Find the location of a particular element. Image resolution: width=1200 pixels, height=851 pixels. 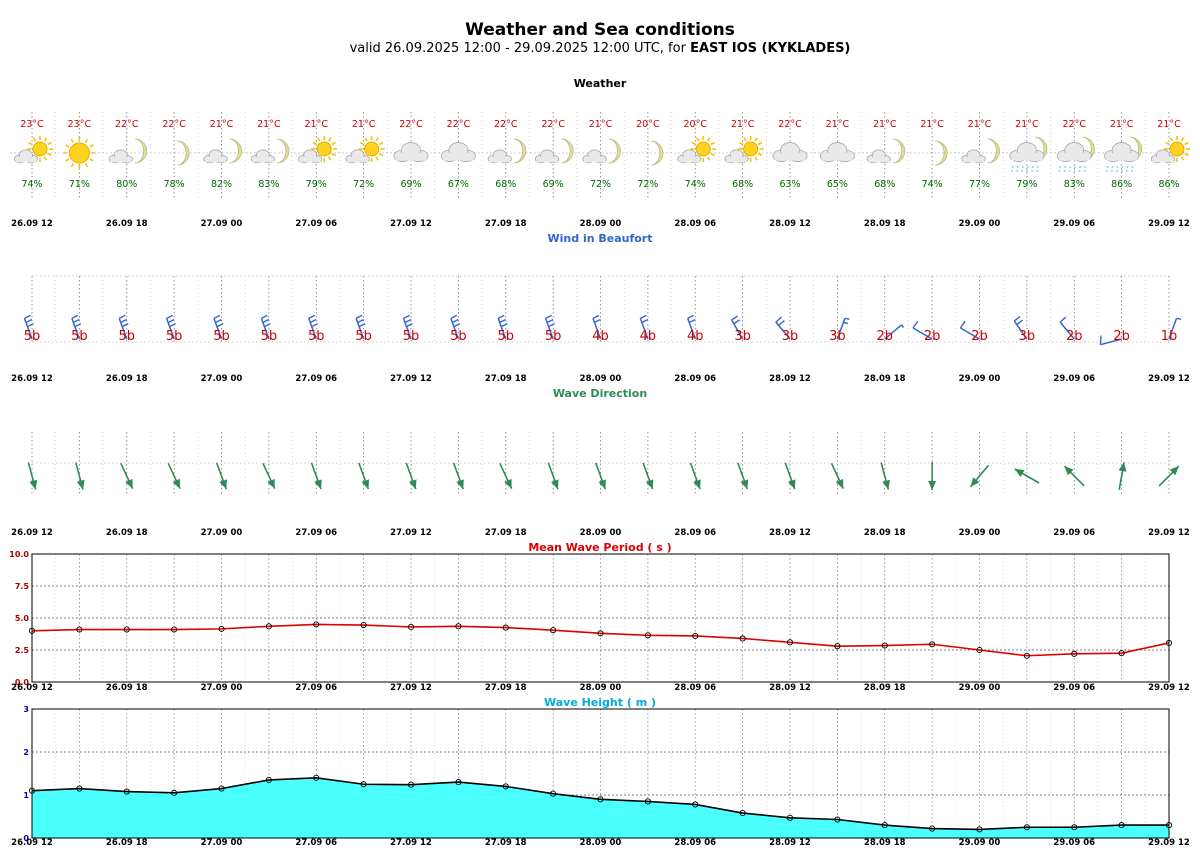

time-tick-label: 29.09 00 is located at coordinates (980, 688).